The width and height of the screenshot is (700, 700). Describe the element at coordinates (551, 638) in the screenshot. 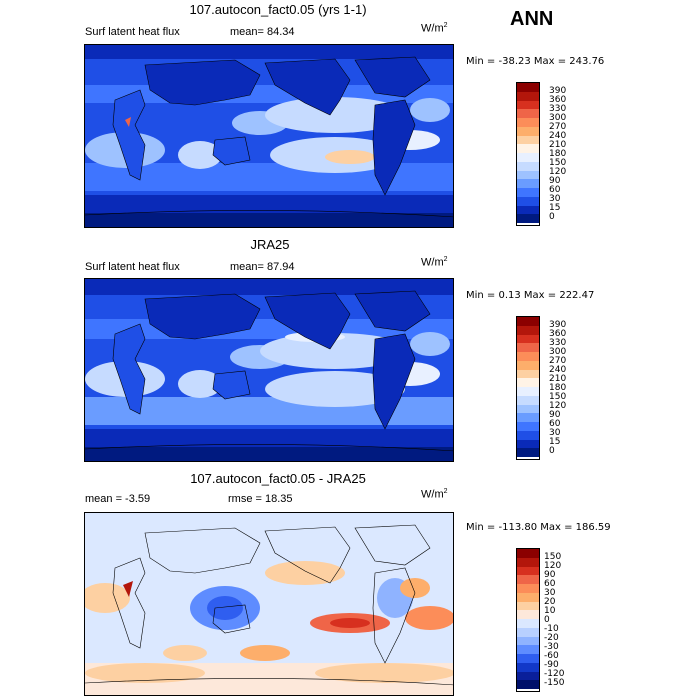

I see `colorbar-tick-label: -20` at that location.